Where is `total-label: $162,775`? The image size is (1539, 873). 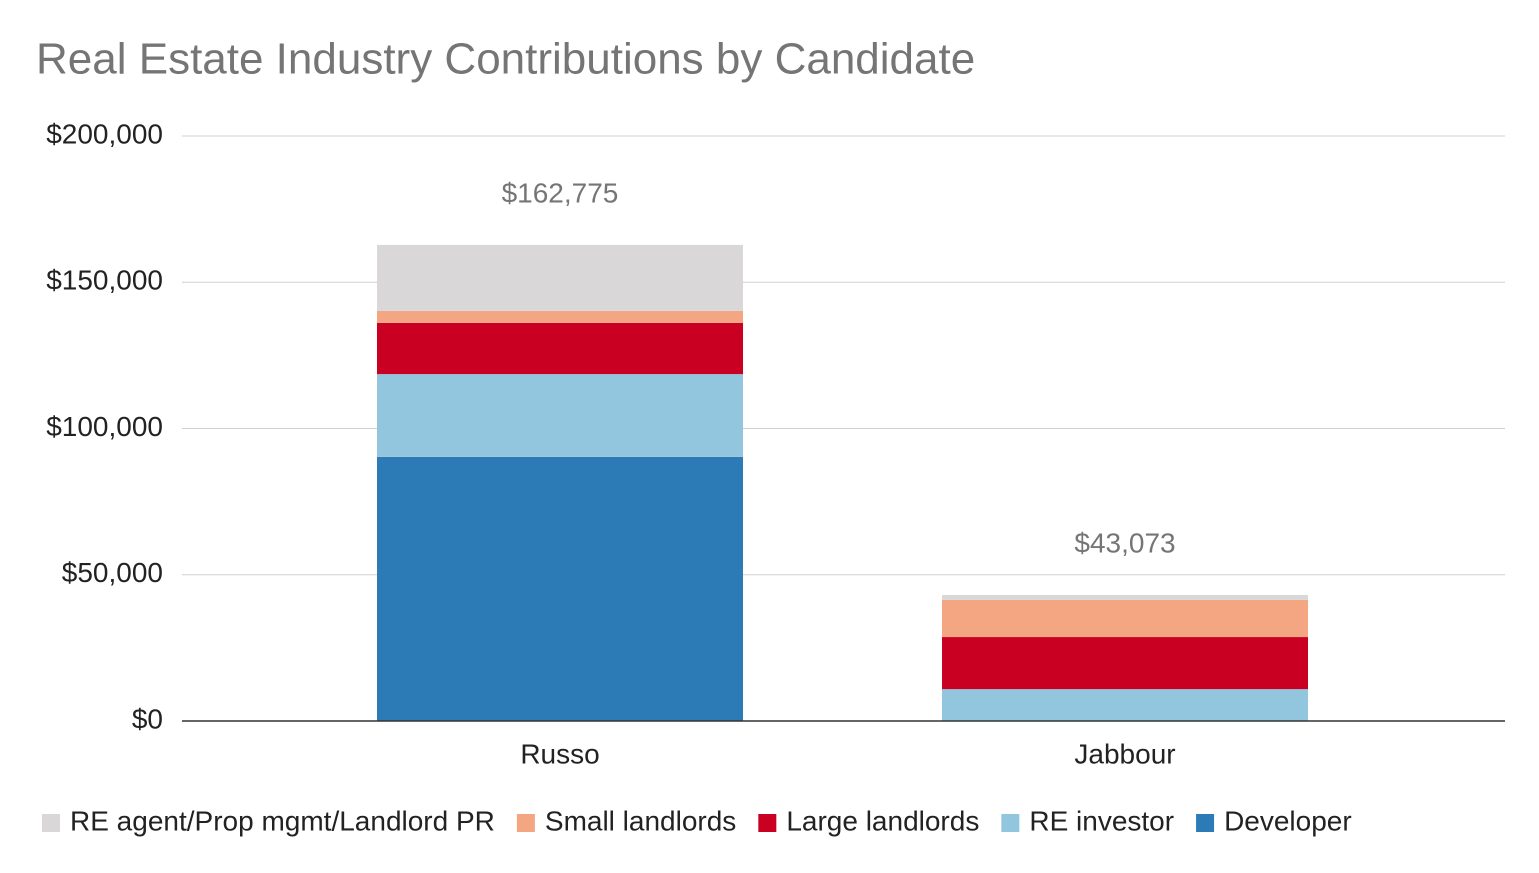 total-label: $162,775 is located at coordinates (560, 192).